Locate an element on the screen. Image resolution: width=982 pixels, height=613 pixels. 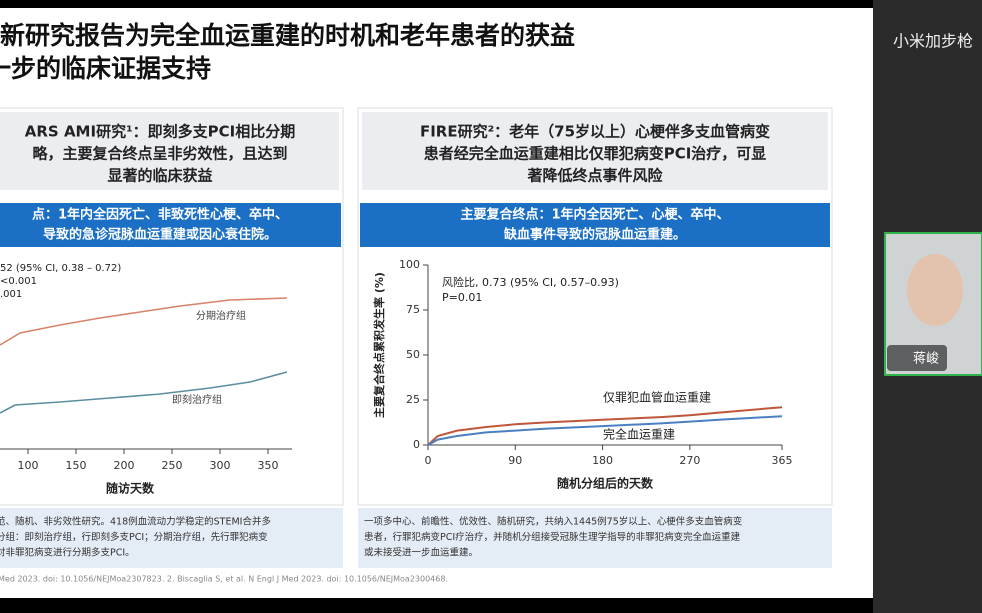
panel-header-text: FIRE研究²：老年（75岁以上）心梗伴多支血管病变 is located at coordinates (595, 132).